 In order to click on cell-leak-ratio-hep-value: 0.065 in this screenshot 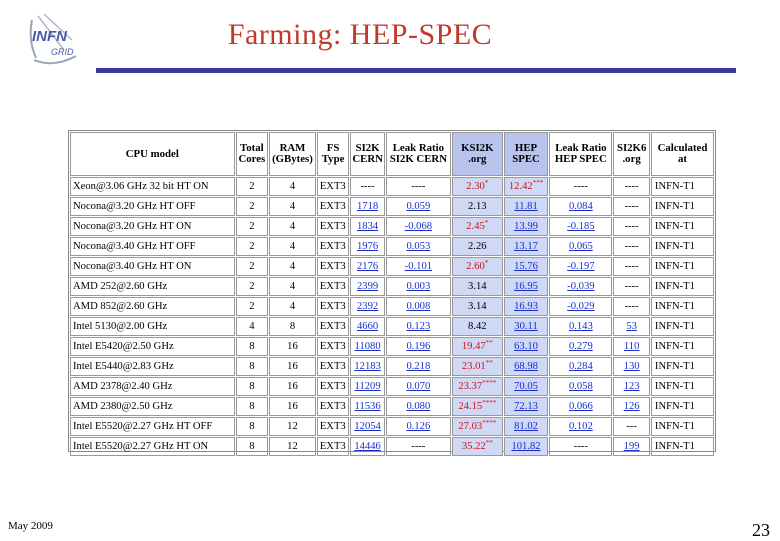, I will do `click(580, 246)`.